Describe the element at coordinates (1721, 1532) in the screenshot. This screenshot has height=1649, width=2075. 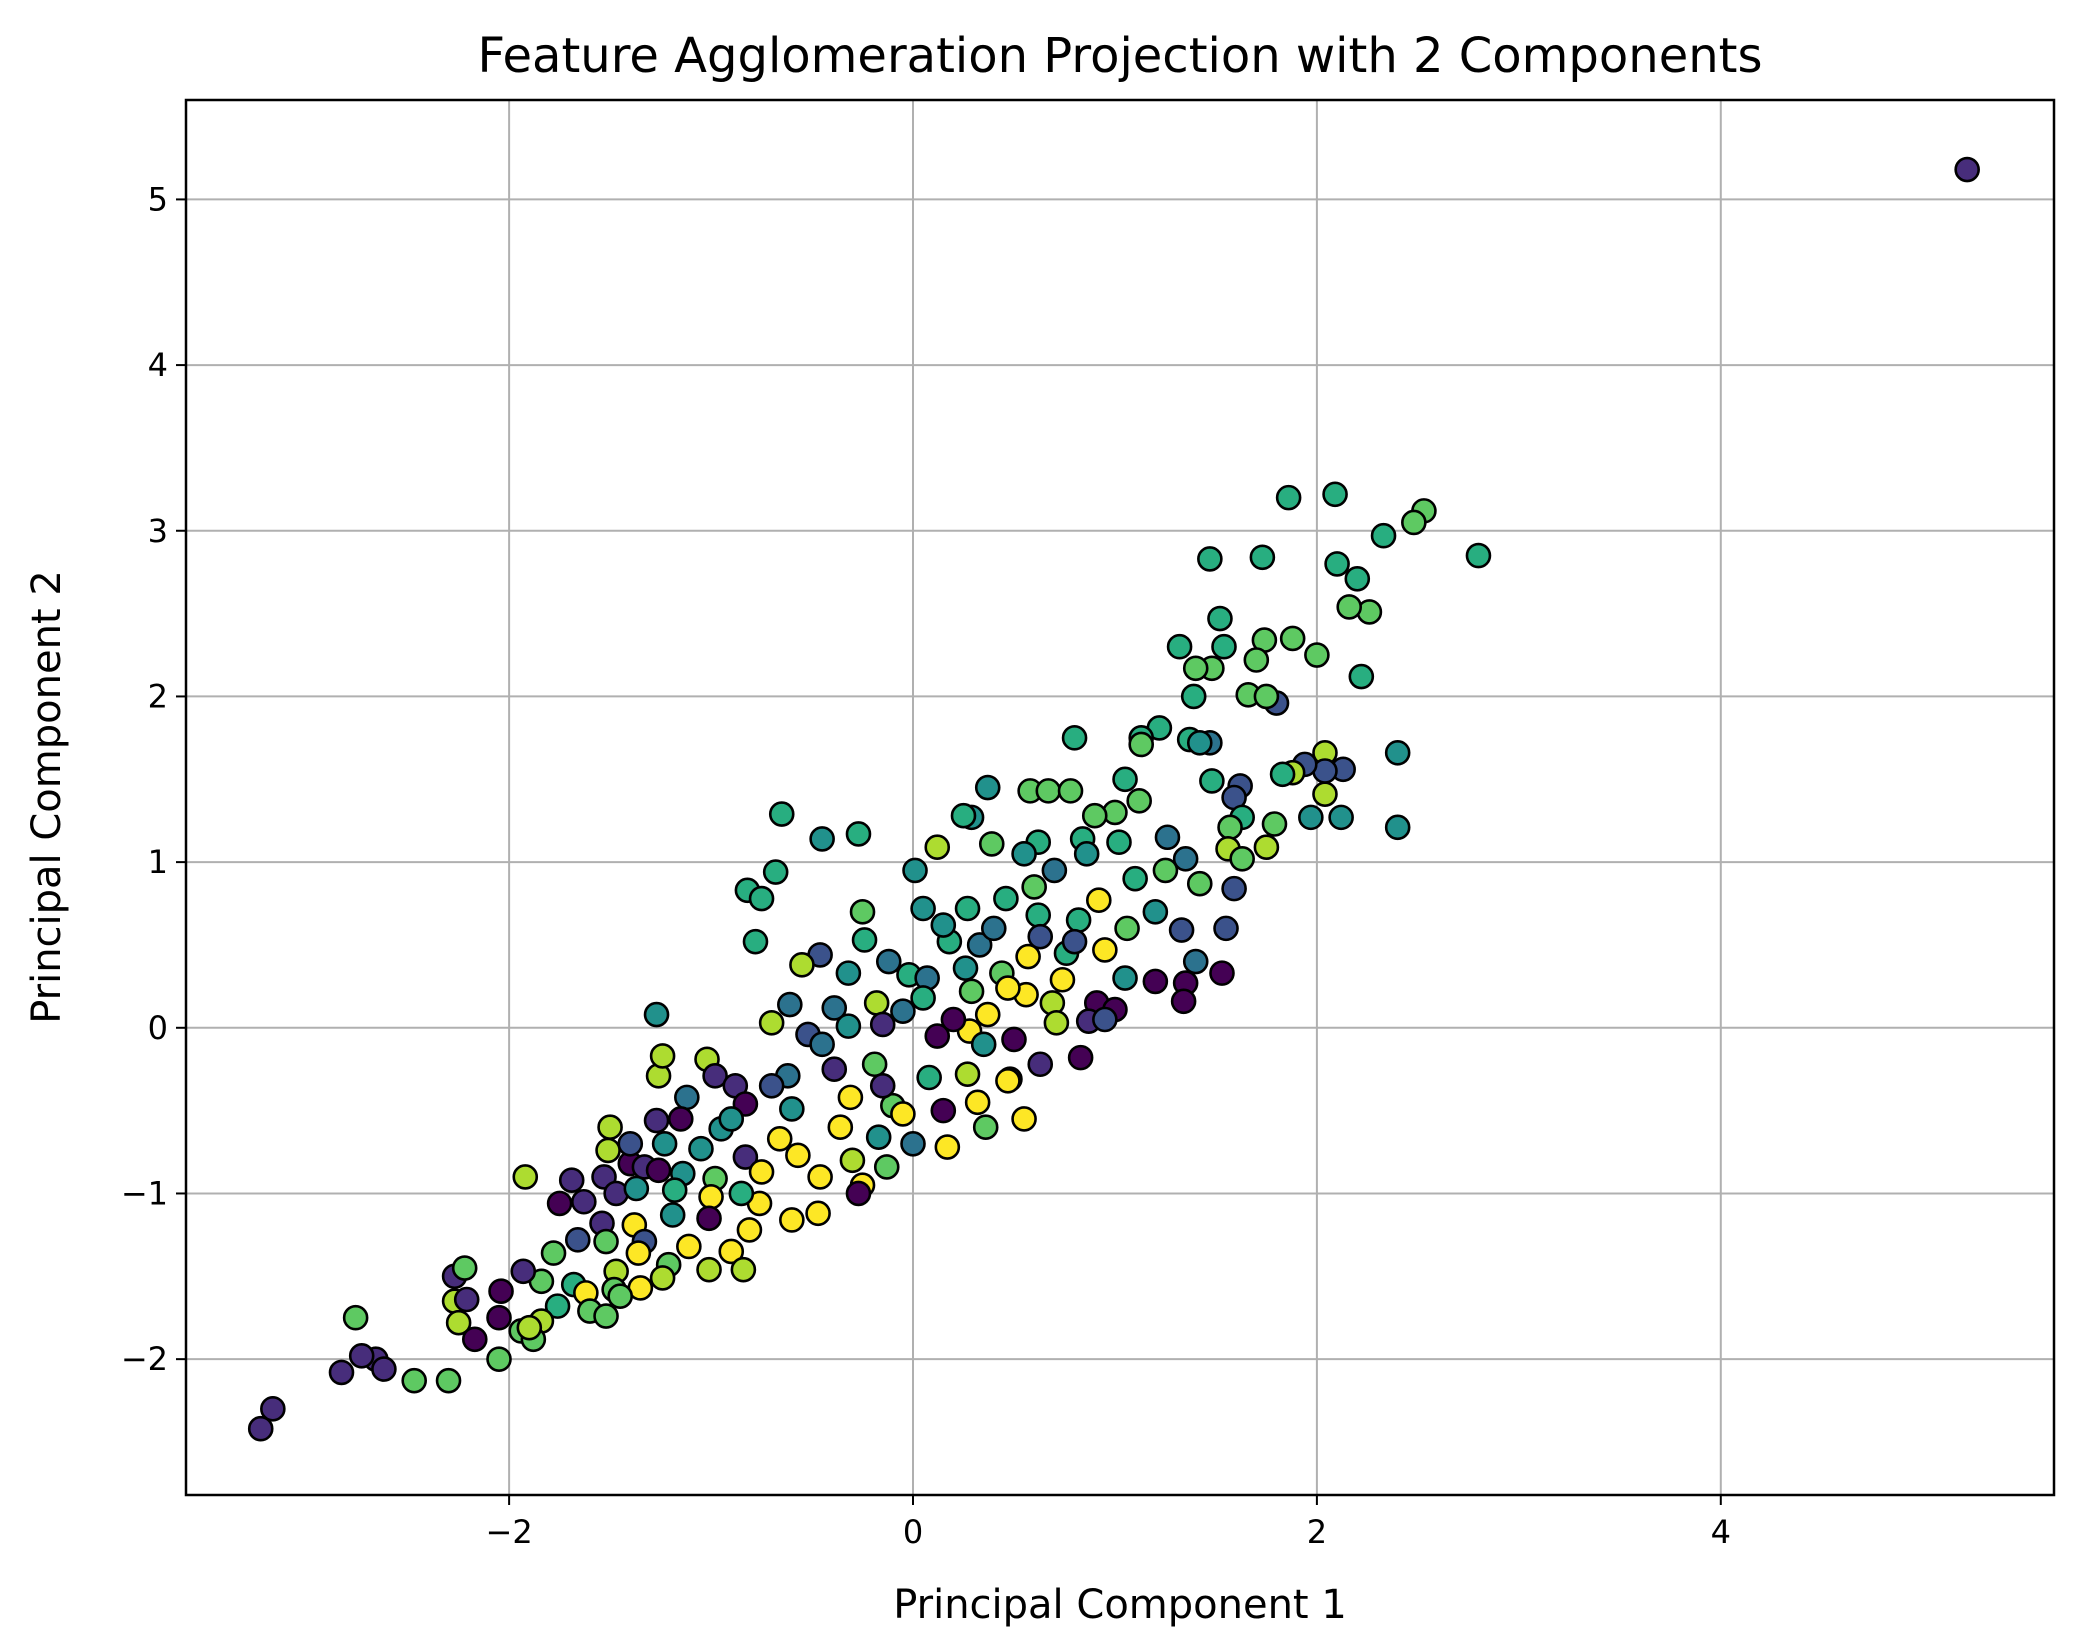
I see `x-tick-label: 4` at that location.